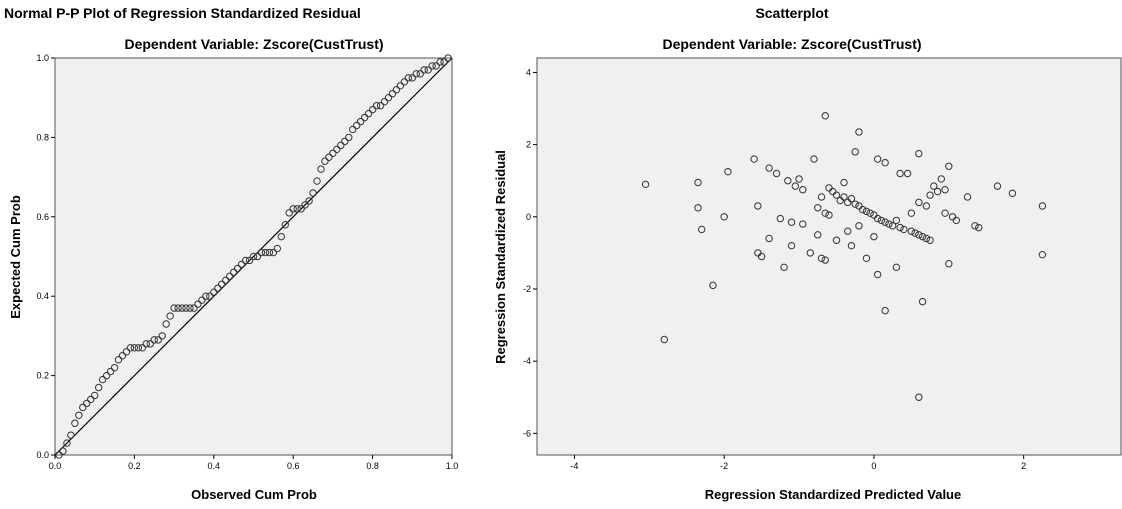  What do you see at coordinates (45, 256) in the screenshot?
I see `pp-y-ticks: 0.0 0.2 0.4 0.6 0.8 1.0` at bounding box center [45, 256].